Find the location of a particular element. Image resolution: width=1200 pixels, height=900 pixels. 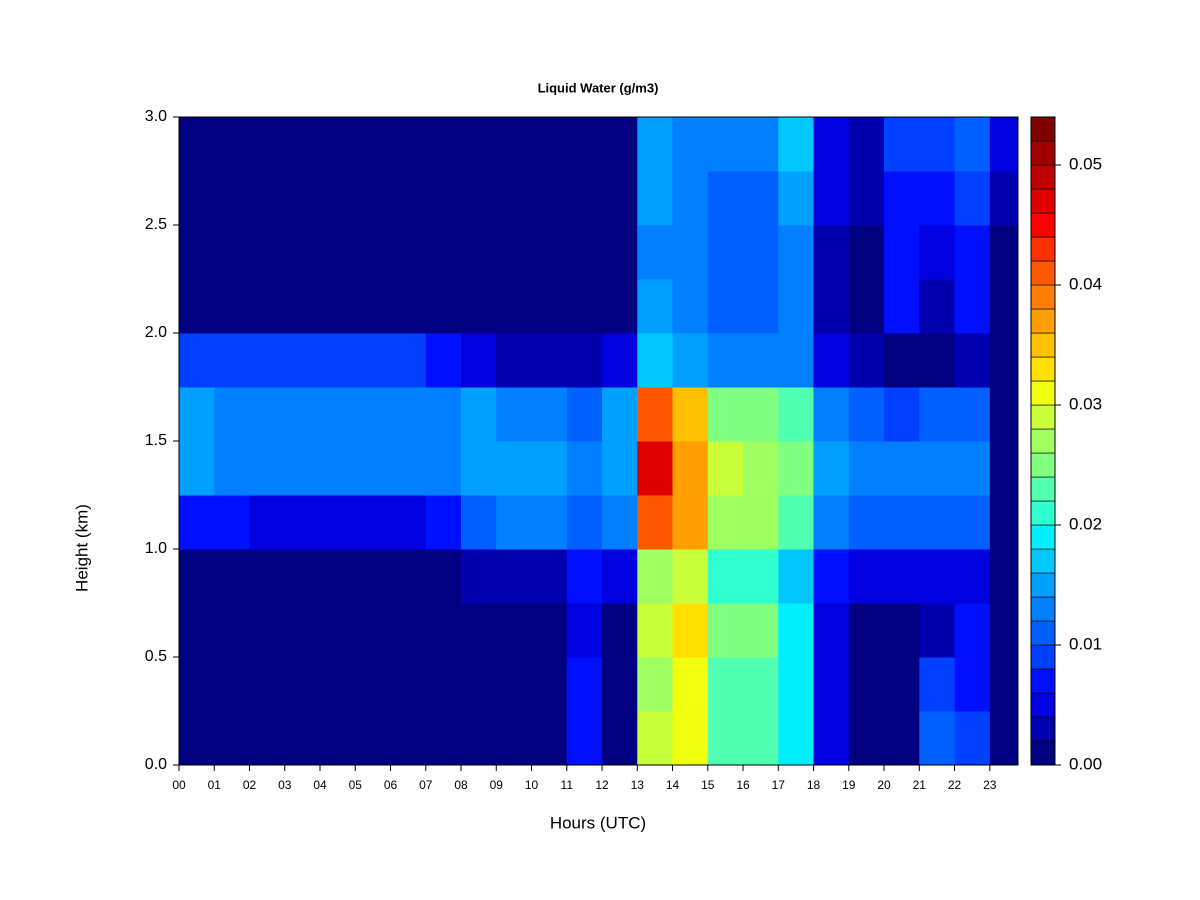

colorbar-tick-label: 0.04 is located at coordinates (1085, 283).